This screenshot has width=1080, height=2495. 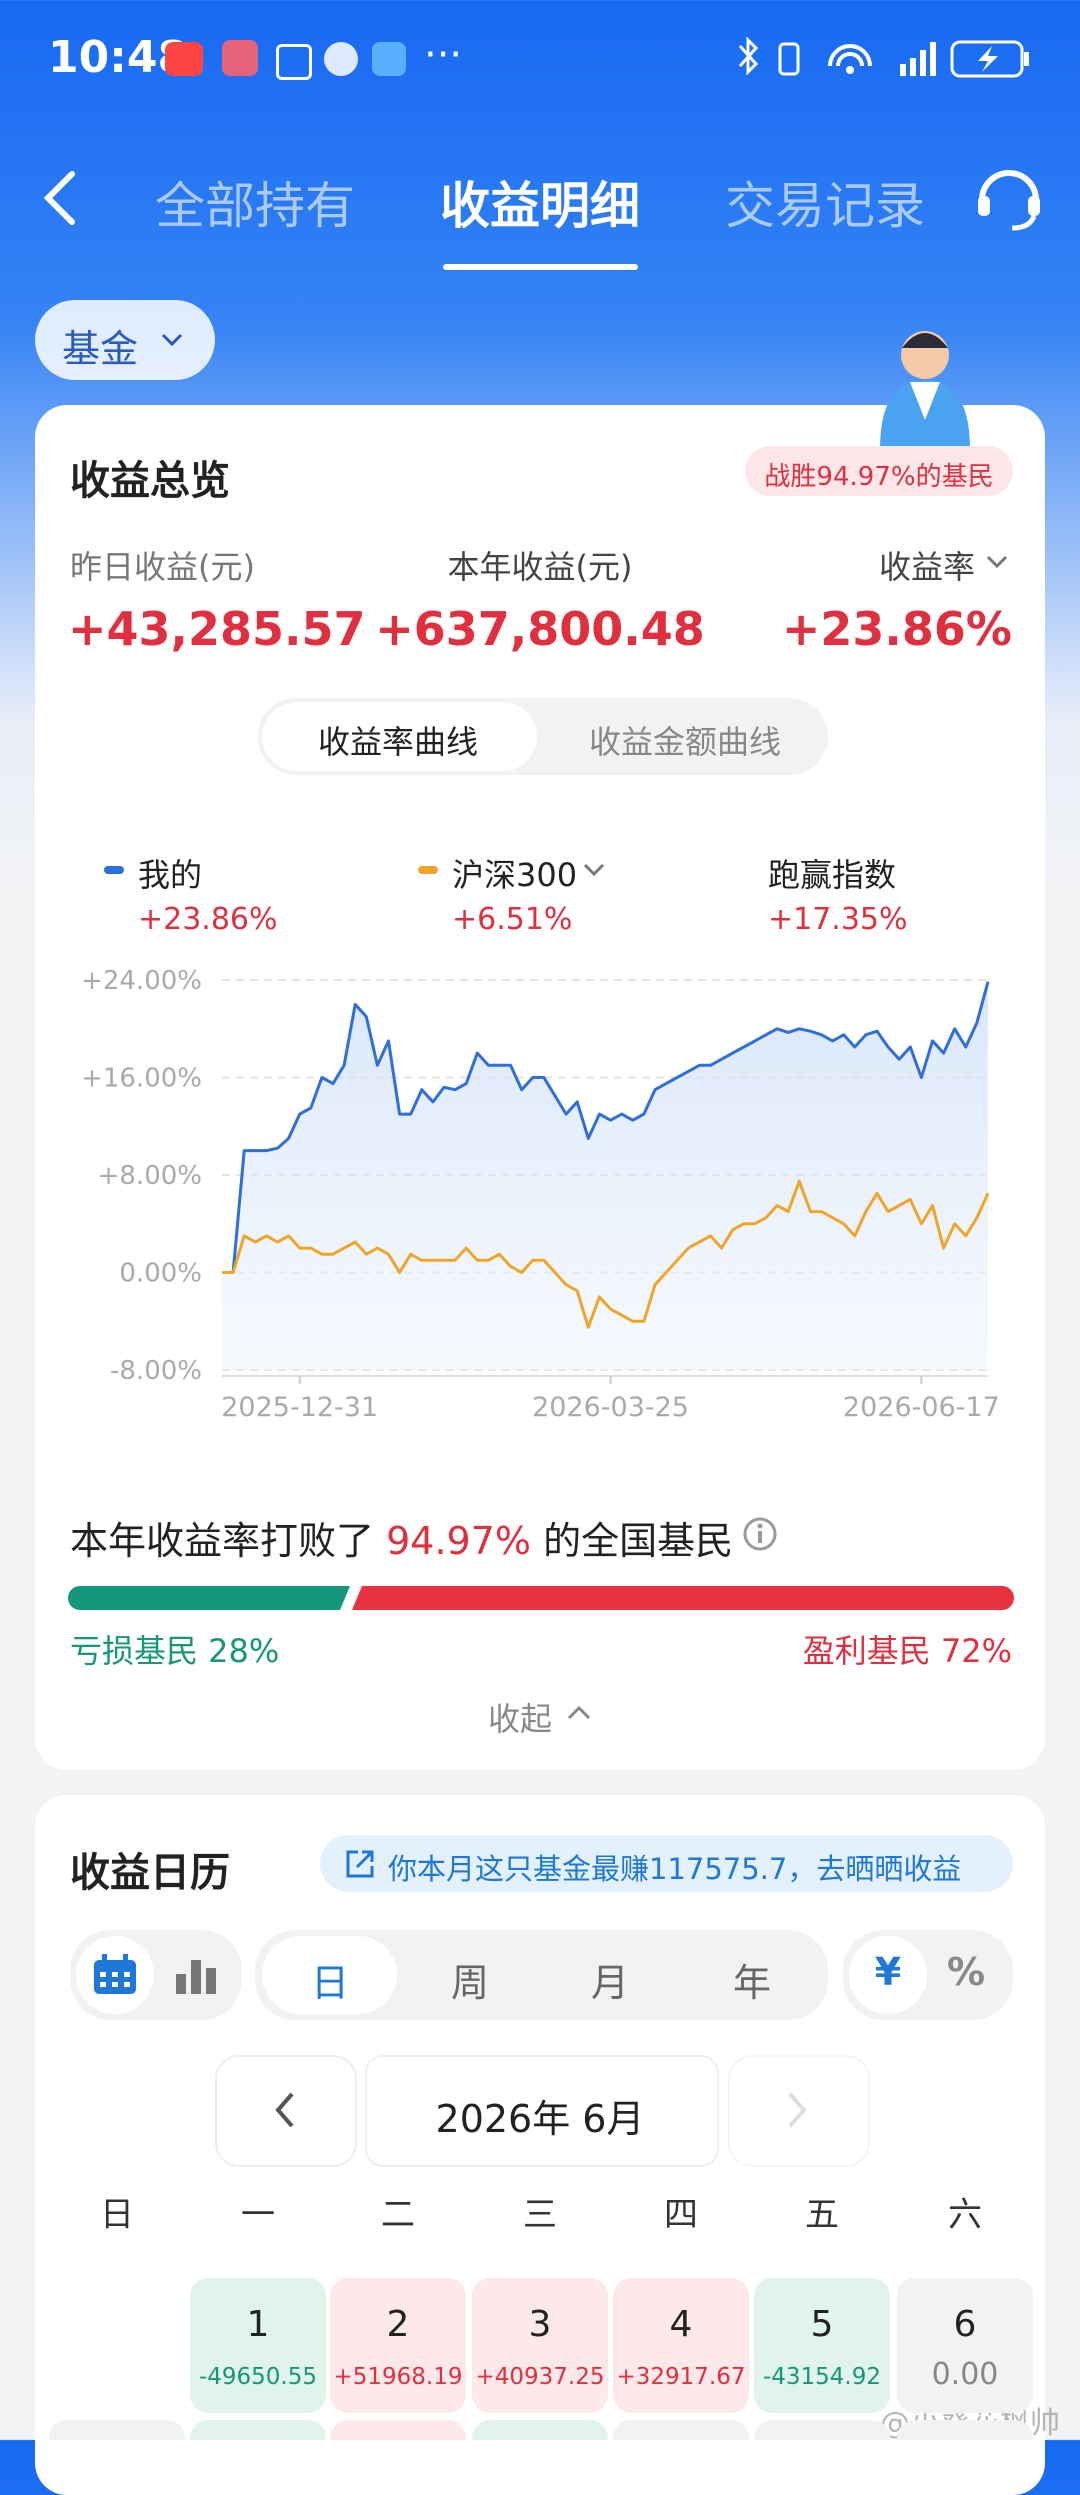 I want to click on series-area, so click(x=605, y=1175).